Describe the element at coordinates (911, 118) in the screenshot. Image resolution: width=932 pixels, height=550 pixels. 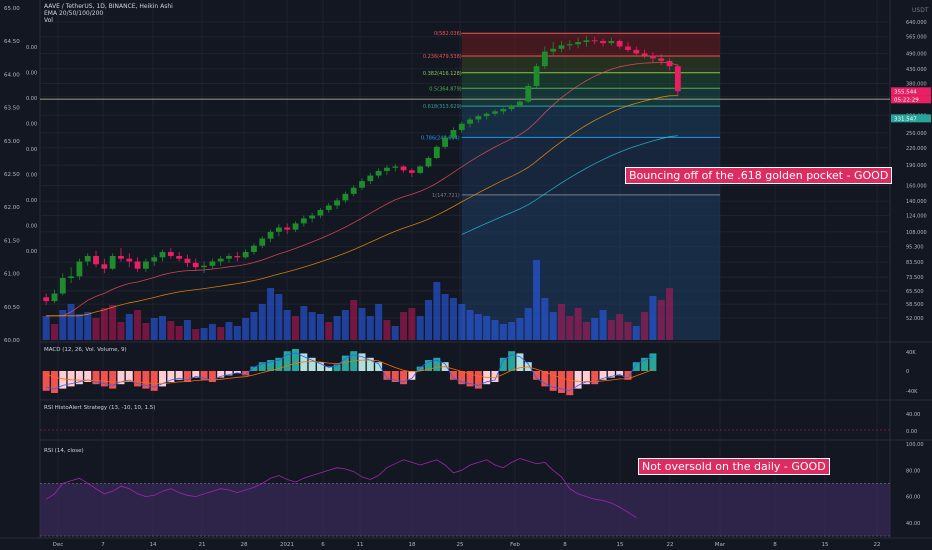
I see `ema-price-tag` at that location.